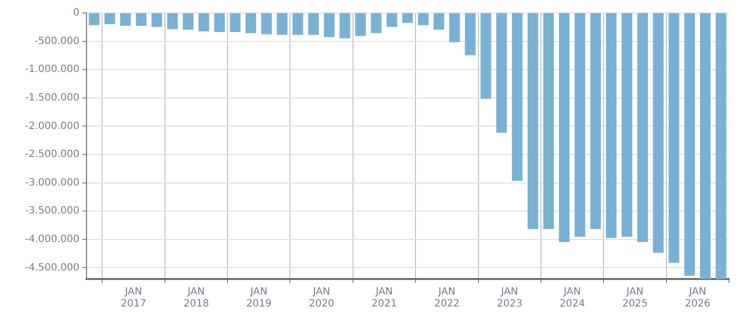 The width and height of the screenshot is (751, 313). Describe the element at coordinates (509, 298) in the screenshot. I see `x-tick-label: JAN 2023` at that location.